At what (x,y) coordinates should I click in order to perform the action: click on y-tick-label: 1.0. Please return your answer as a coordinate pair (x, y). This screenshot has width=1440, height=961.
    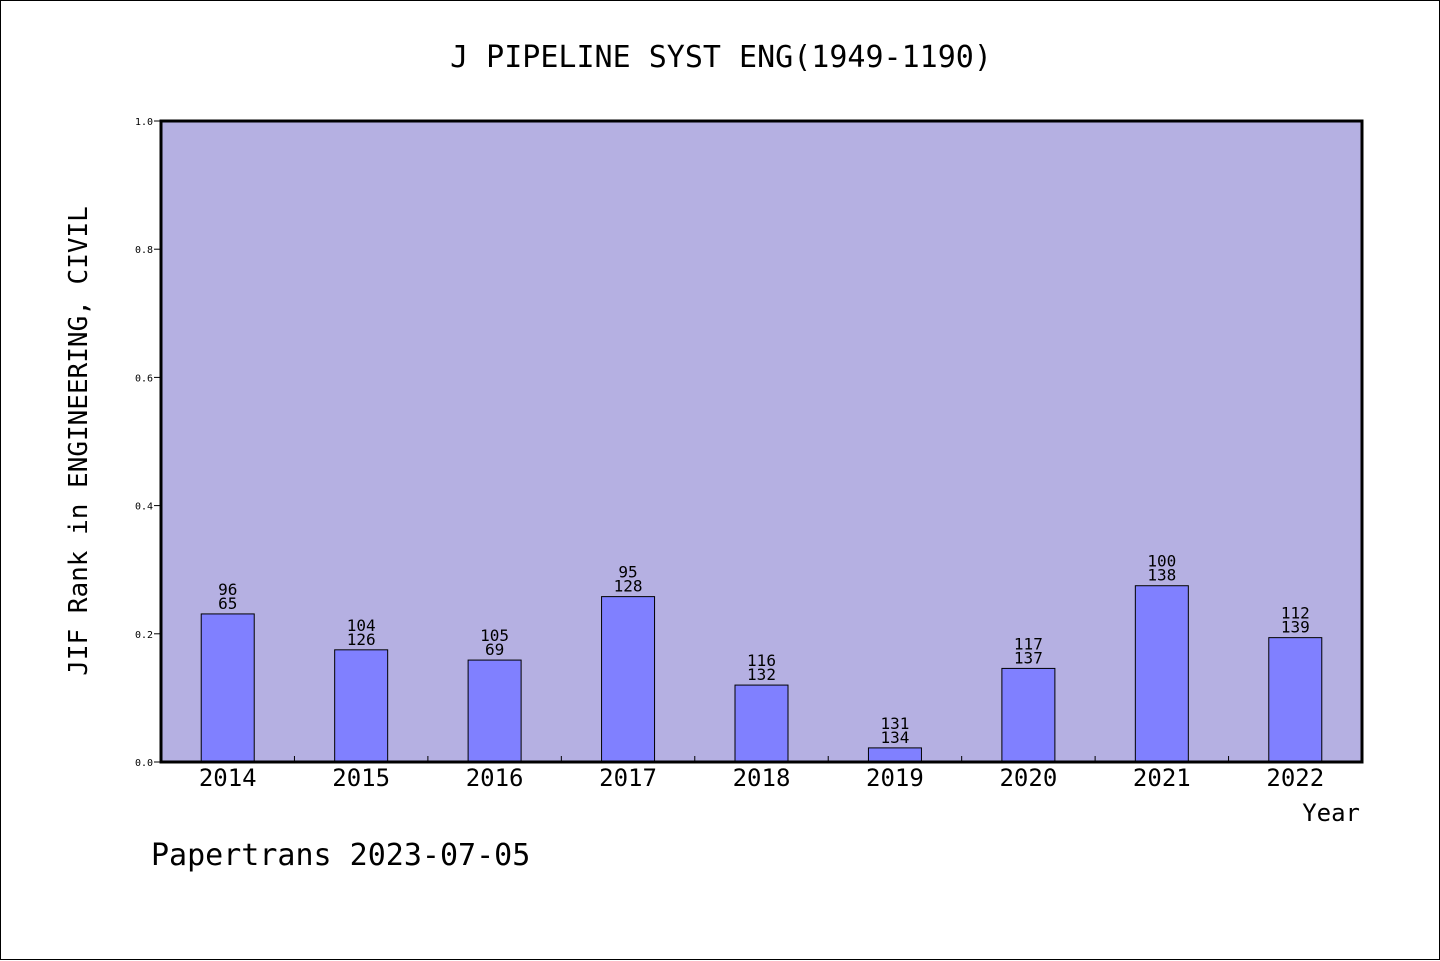
    Looking at the image, I should click on (144, 122).